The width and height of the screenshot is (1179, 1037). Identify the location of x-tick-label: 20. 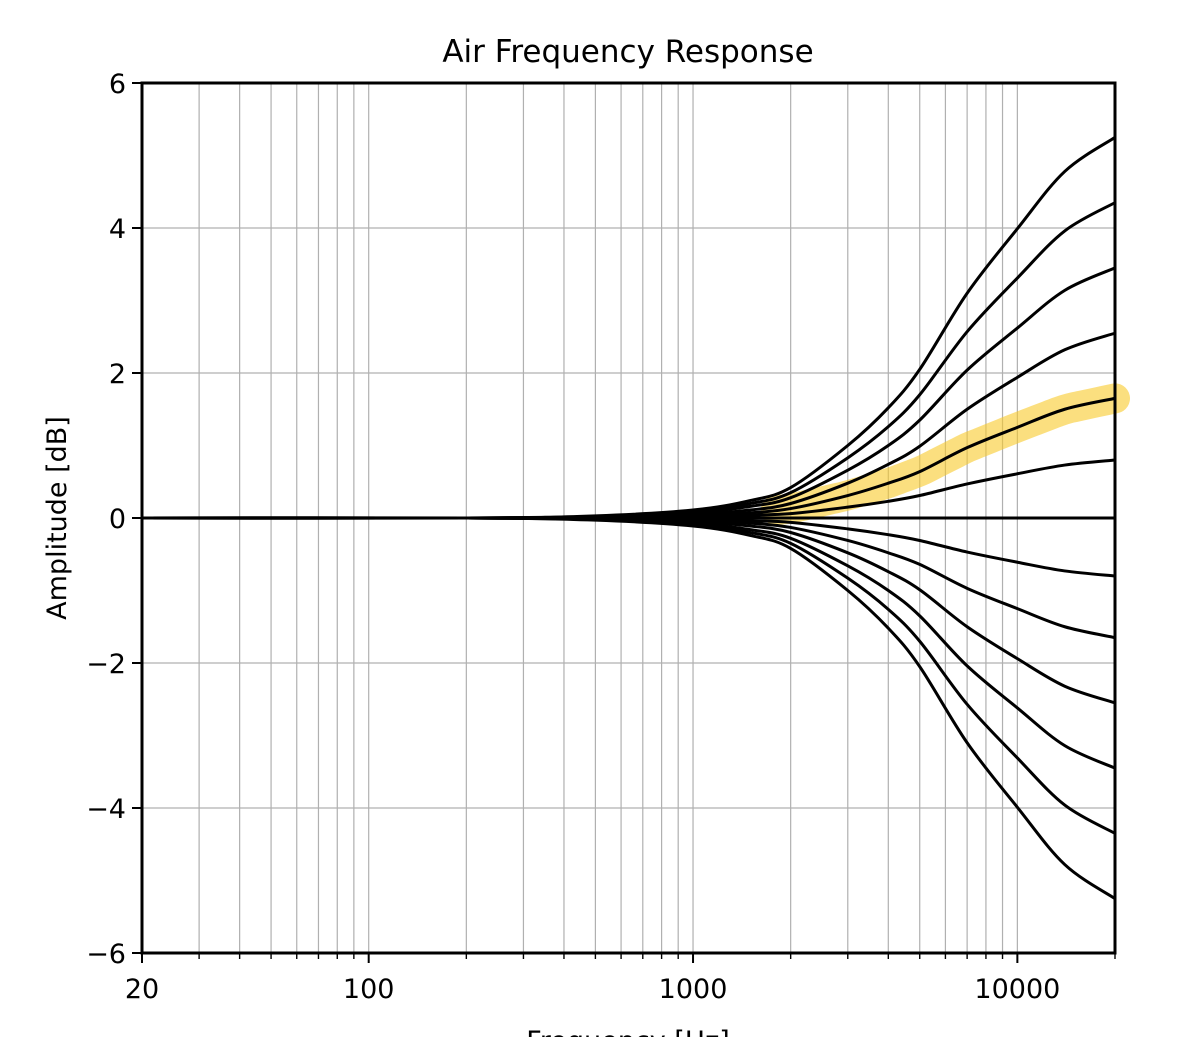
(142, 989).